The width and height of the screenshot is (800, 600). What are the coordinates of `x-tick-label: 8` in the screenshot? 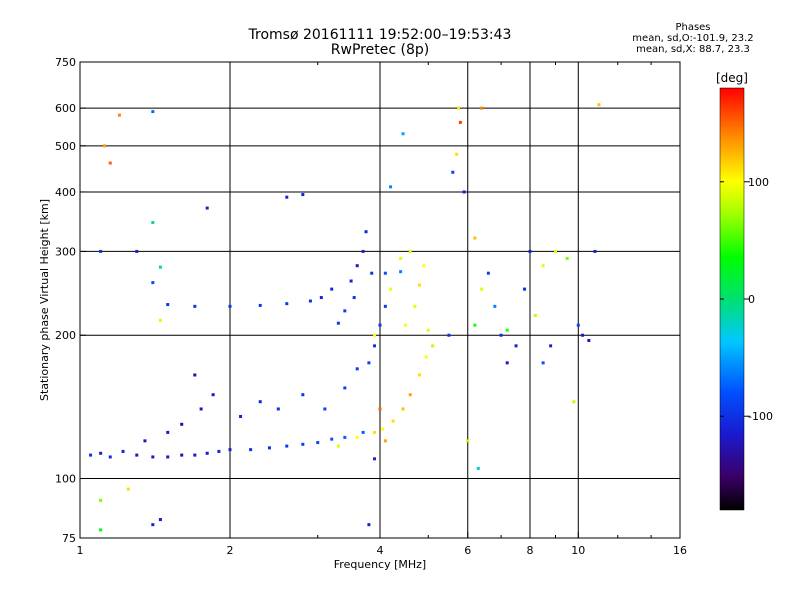 It's located at (530, 550).